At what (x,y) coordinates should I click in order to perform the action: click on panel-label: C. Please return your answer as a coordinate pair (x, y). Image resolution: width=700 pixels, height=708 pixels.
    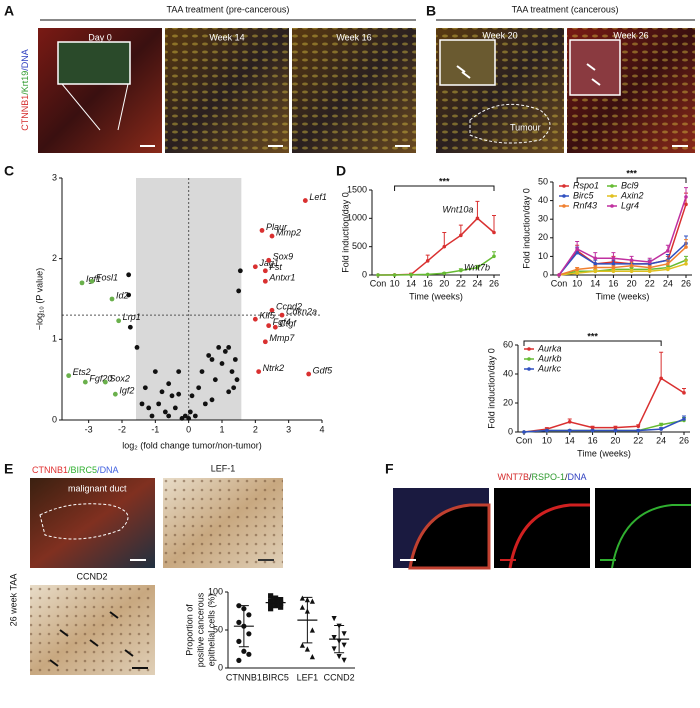
    Looking at the image, I should click on (9, 171).